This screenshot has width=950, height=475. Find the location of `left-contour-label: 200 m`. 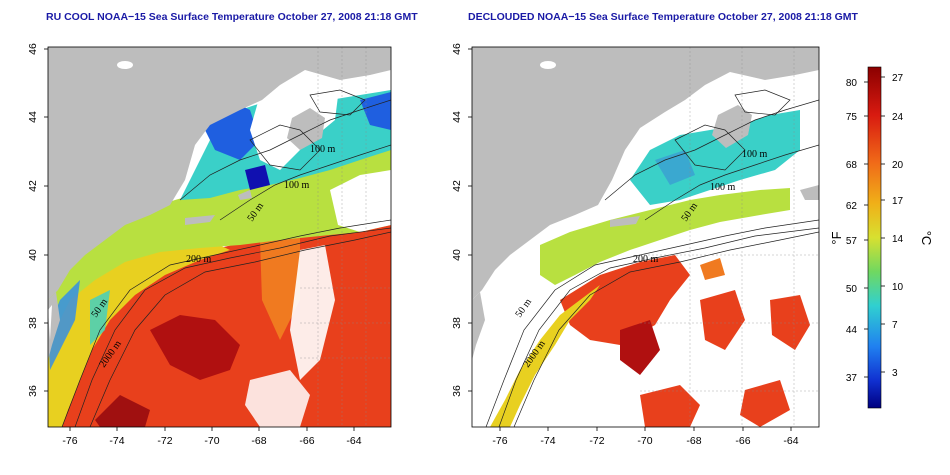

left-contour-label: 200 m is located at coordinates (199, 259).